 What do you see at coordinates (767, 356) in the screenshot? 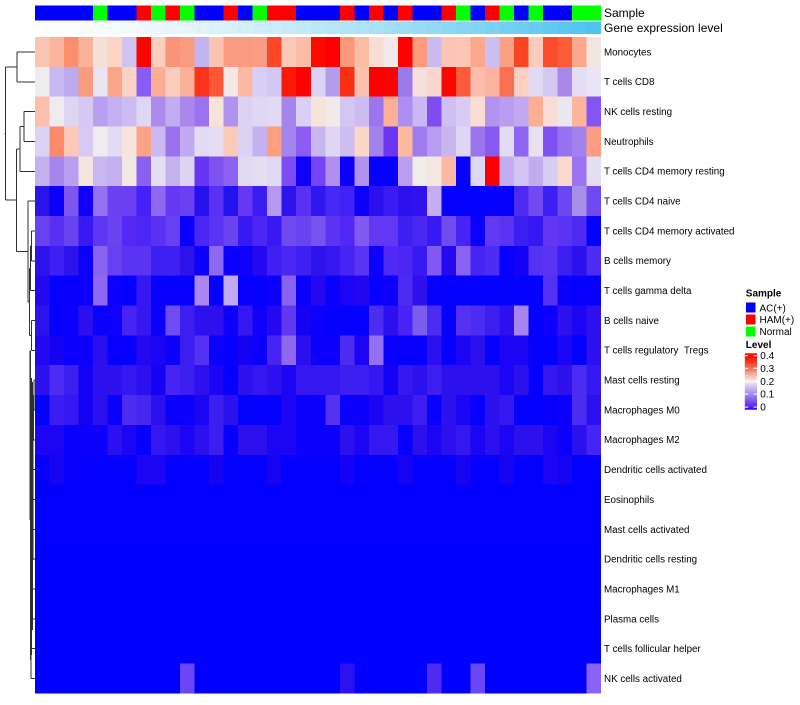
I see `svg-text: 0.4` at bounding box center [767, 356].